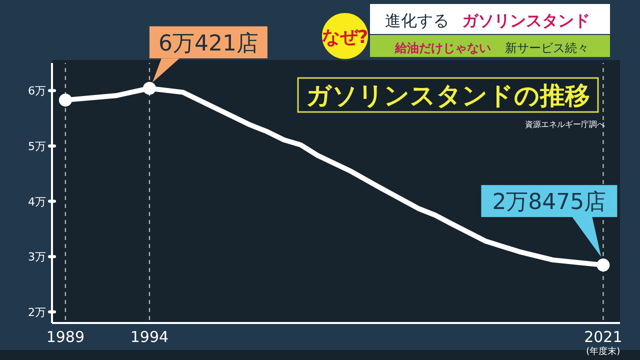 Image resolution: width=640 pixels, height=360 pixels. Describe the element at coordinates (37, 312) in the screenshot. I see `y-tick-label: 2万` at that location.